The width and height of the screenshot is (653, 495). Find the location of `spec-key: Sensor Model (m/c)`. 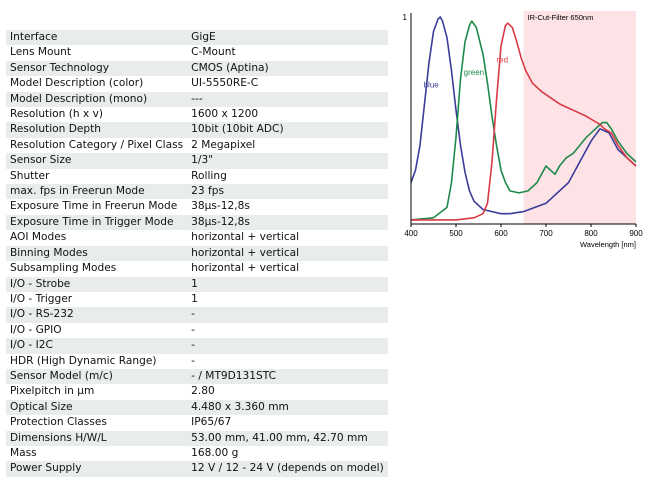

spec-key: Sensor Model (m/c) is located at coordinates (97, 376).